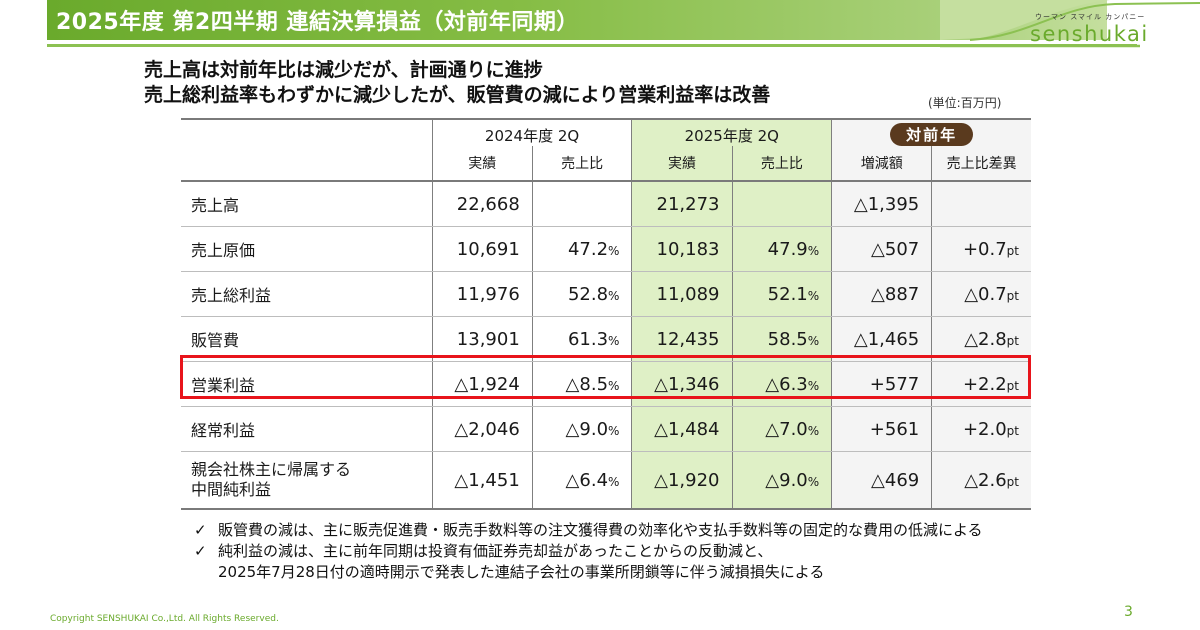 This screenshot has width=1200, height=630. Describe the element at coordinates (307, 249) in the screenshot. I see `row-label: 売上原価` at that location.